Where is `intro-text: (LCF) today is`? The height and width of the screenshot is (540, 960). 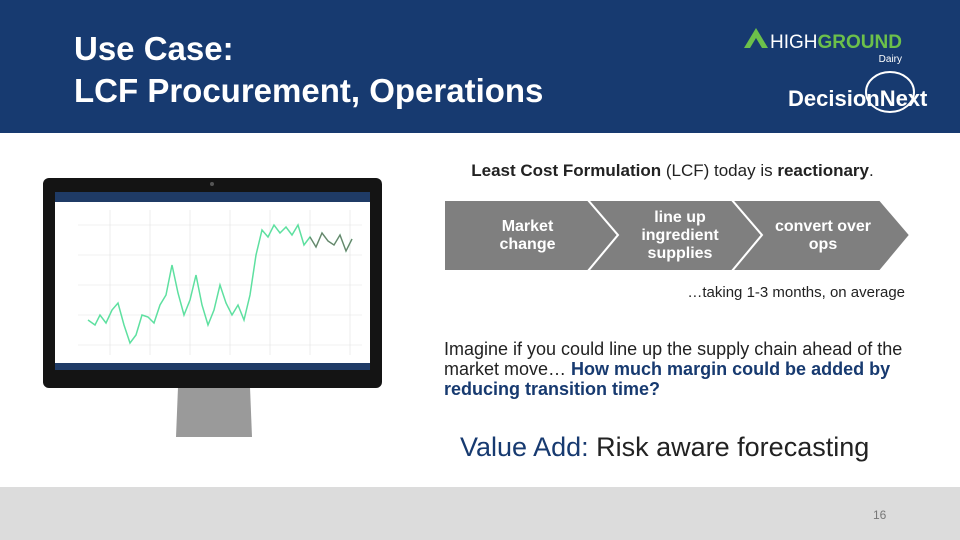
intro-text: (LCF) today is is located at coordinates (719, 170).